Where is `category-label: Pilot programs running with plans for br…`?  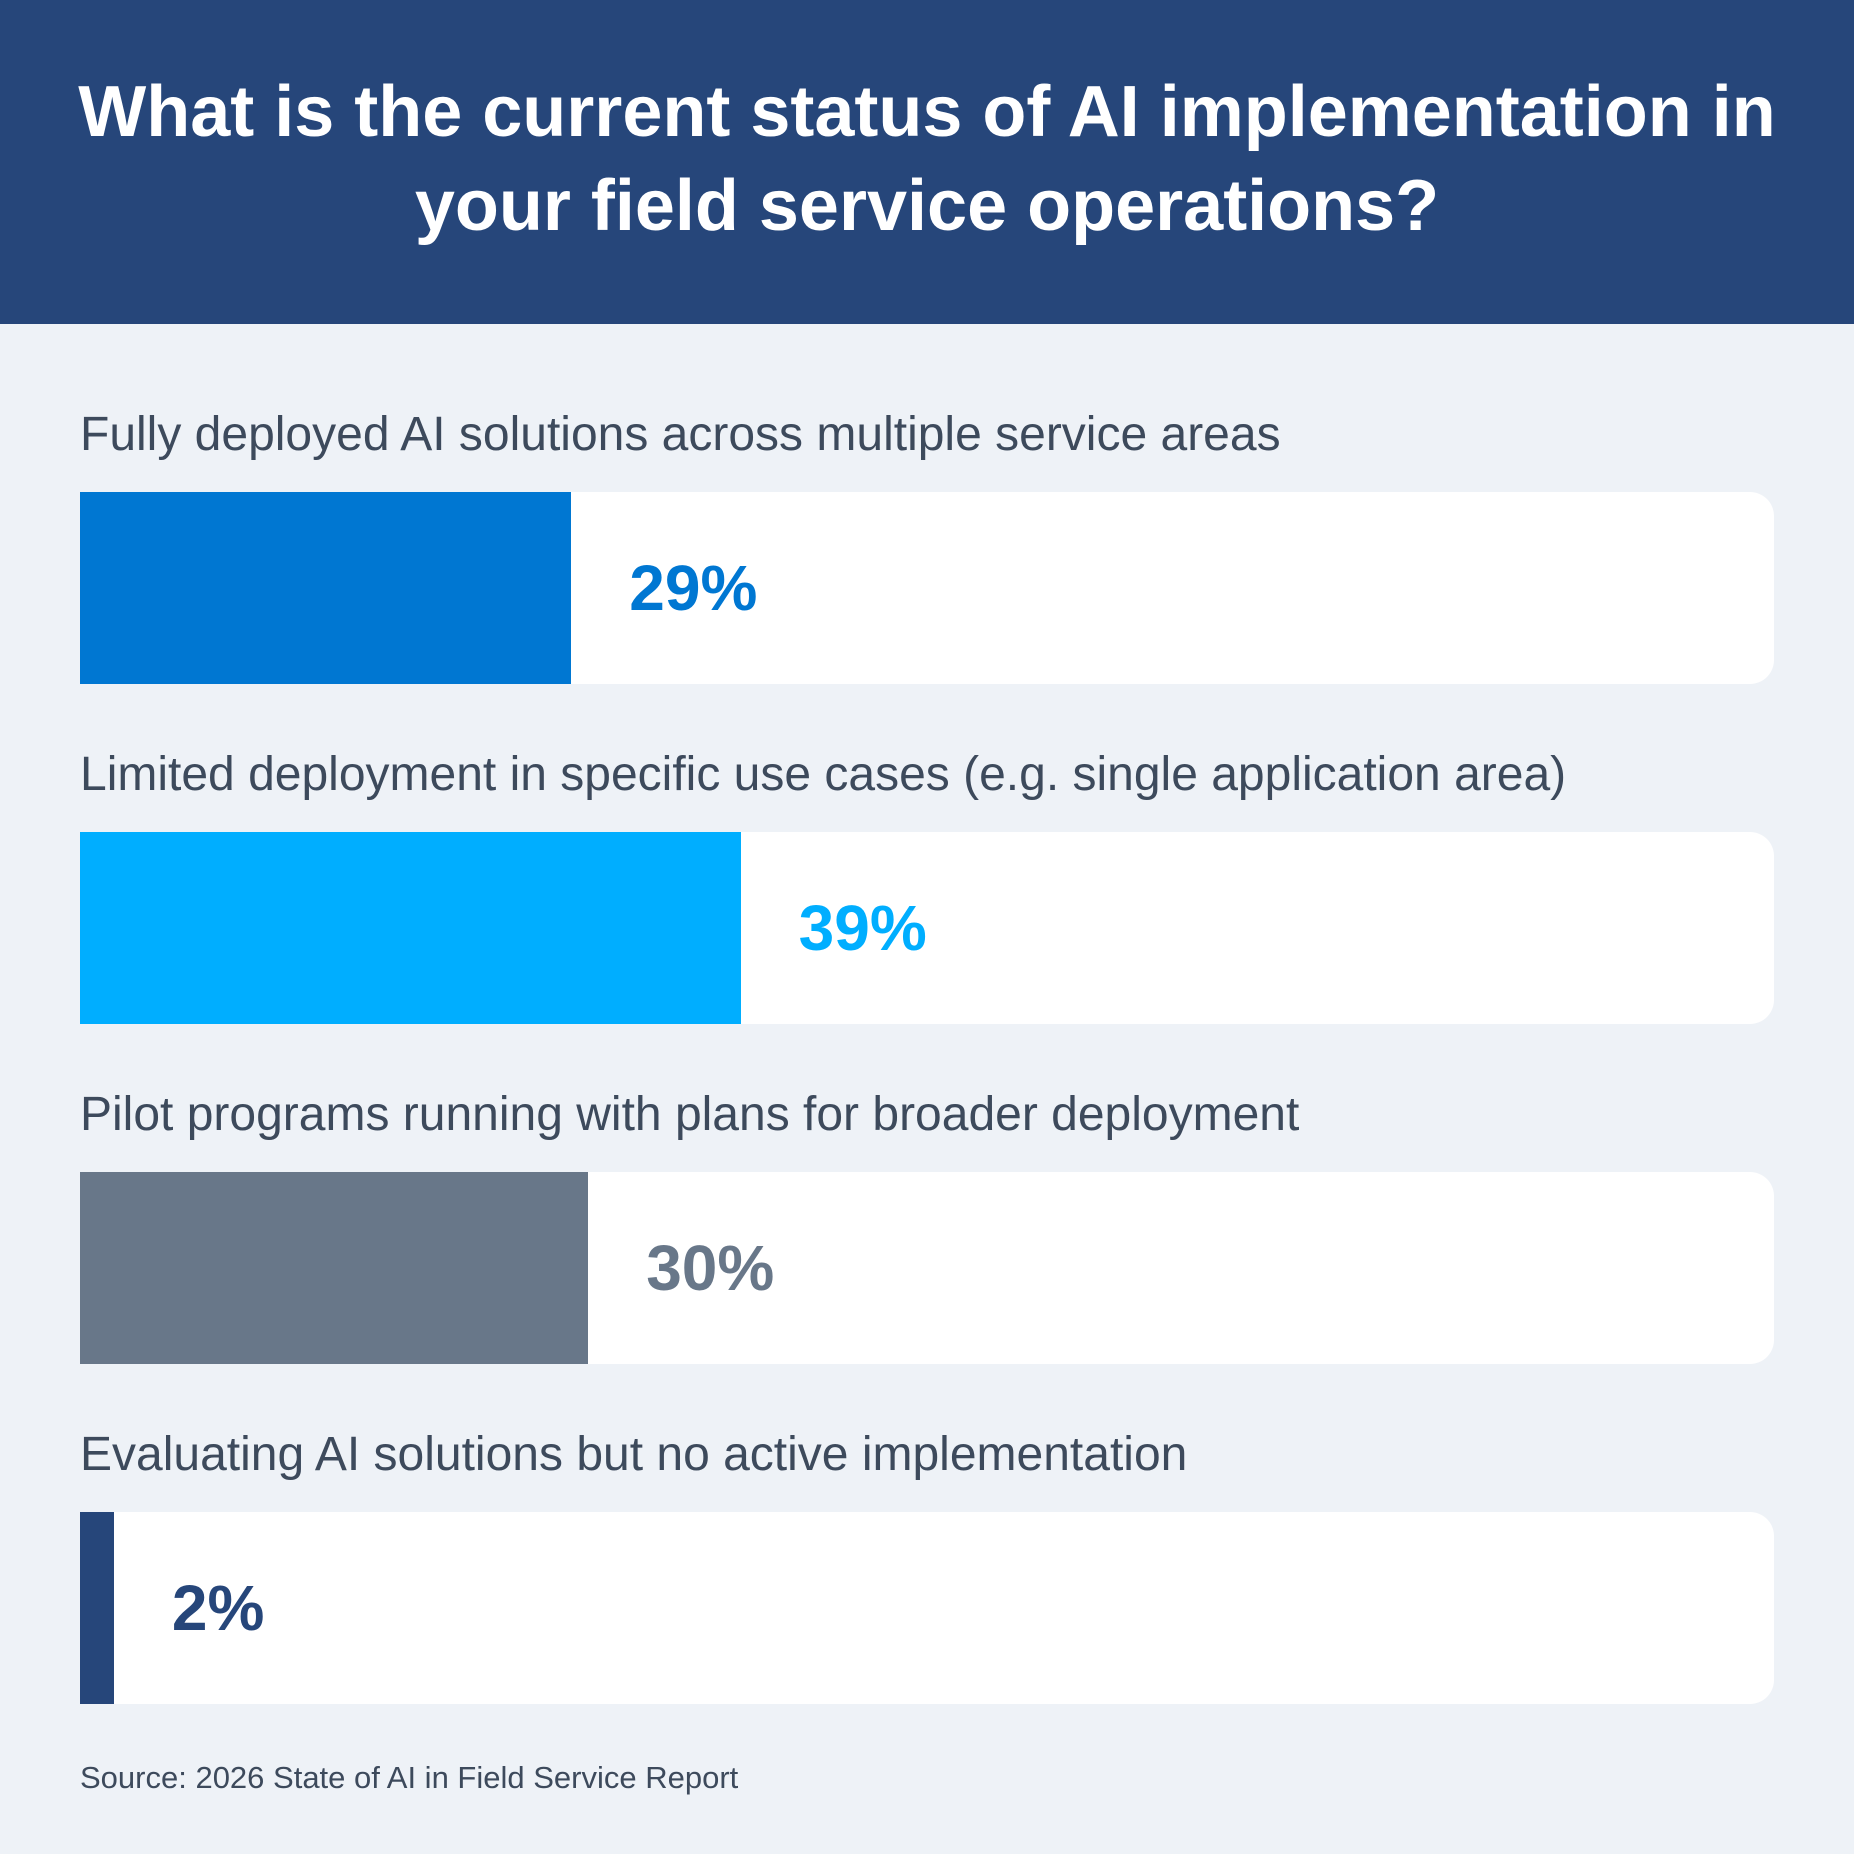
category-label: Pilot programs running with plans for br… is located at coordinates (690, 1114).